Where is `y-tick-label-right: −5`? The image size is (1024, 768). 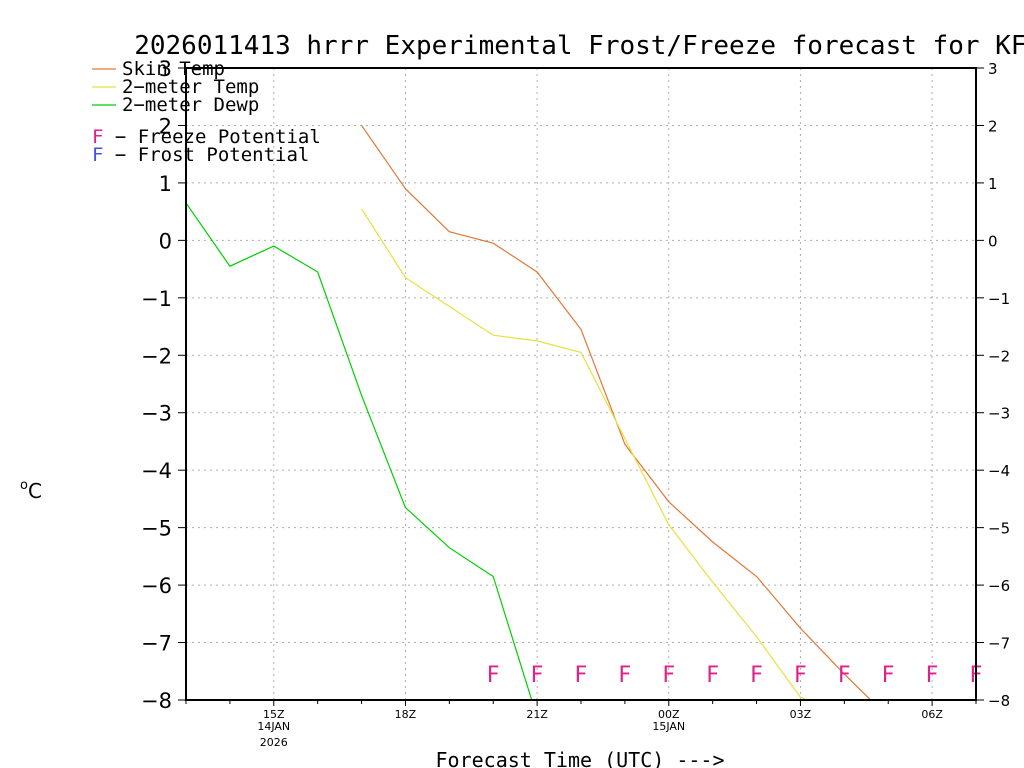 y-tick-label-right: −5 is located at coordinates (999, 529).